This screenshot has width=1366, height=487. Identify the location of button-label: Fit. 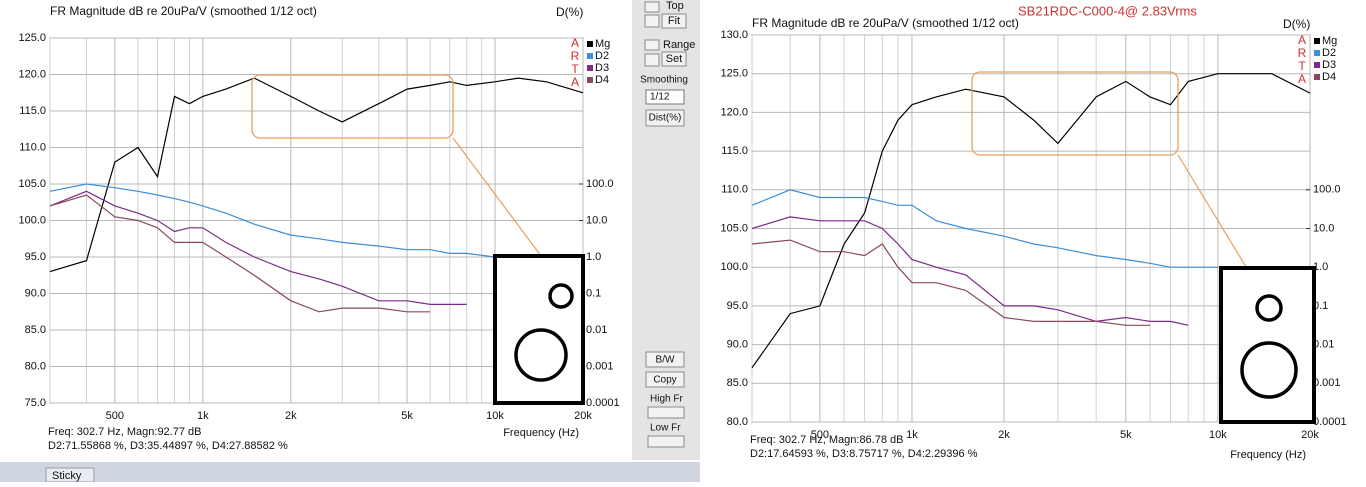
(674, 21).